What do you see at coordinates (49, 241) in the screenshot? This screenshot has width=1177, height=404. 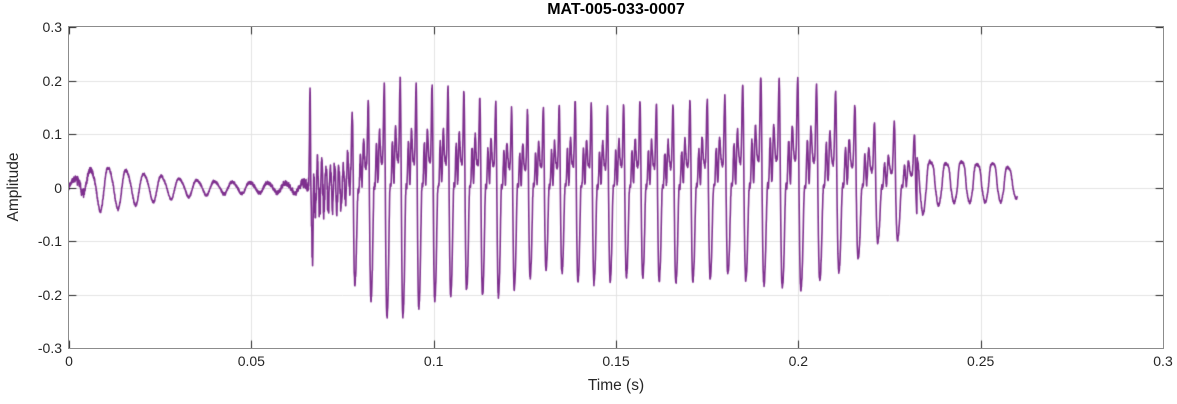 I see `y-tick-label: -0.1` at bounding box center [49, 241].